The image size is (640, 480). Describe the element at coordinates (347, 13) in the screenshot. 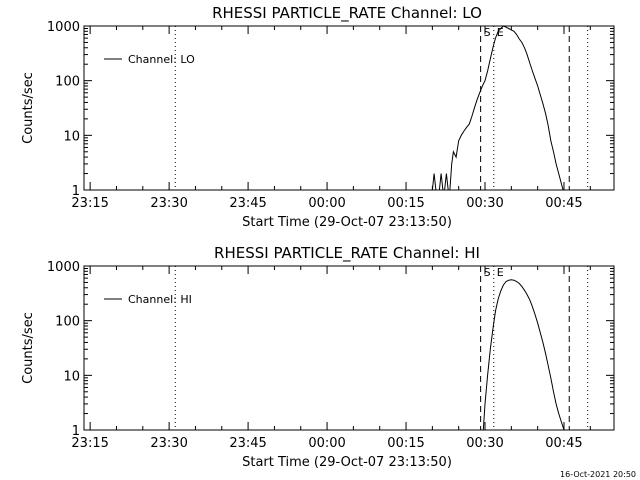

I see `chart-title: RHESSI PARTICLE_RATE Channel: LO` at that location.